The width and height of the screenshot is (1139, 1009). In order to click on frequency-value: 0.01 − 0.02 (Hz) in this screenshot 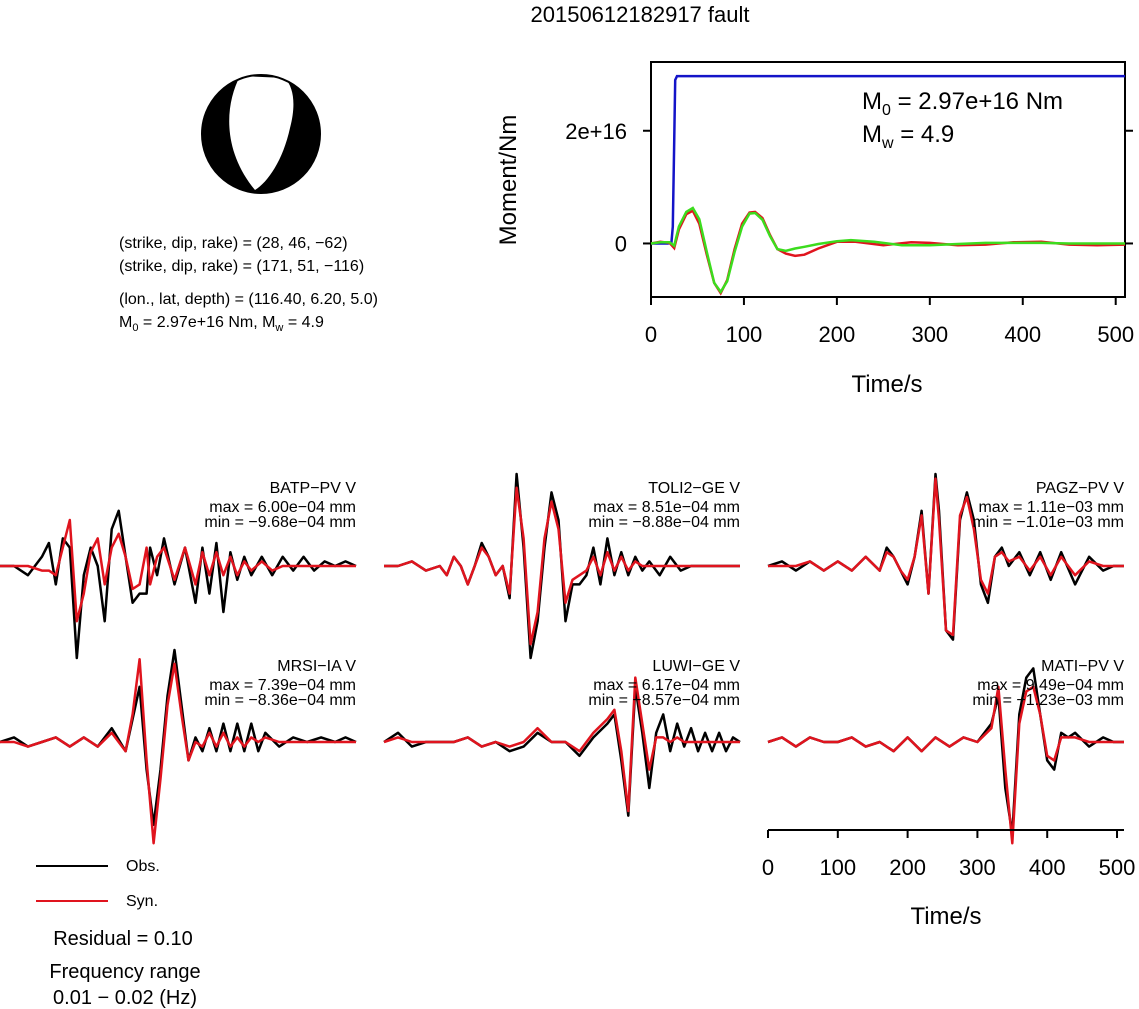, I will do `click(125, 998)`.